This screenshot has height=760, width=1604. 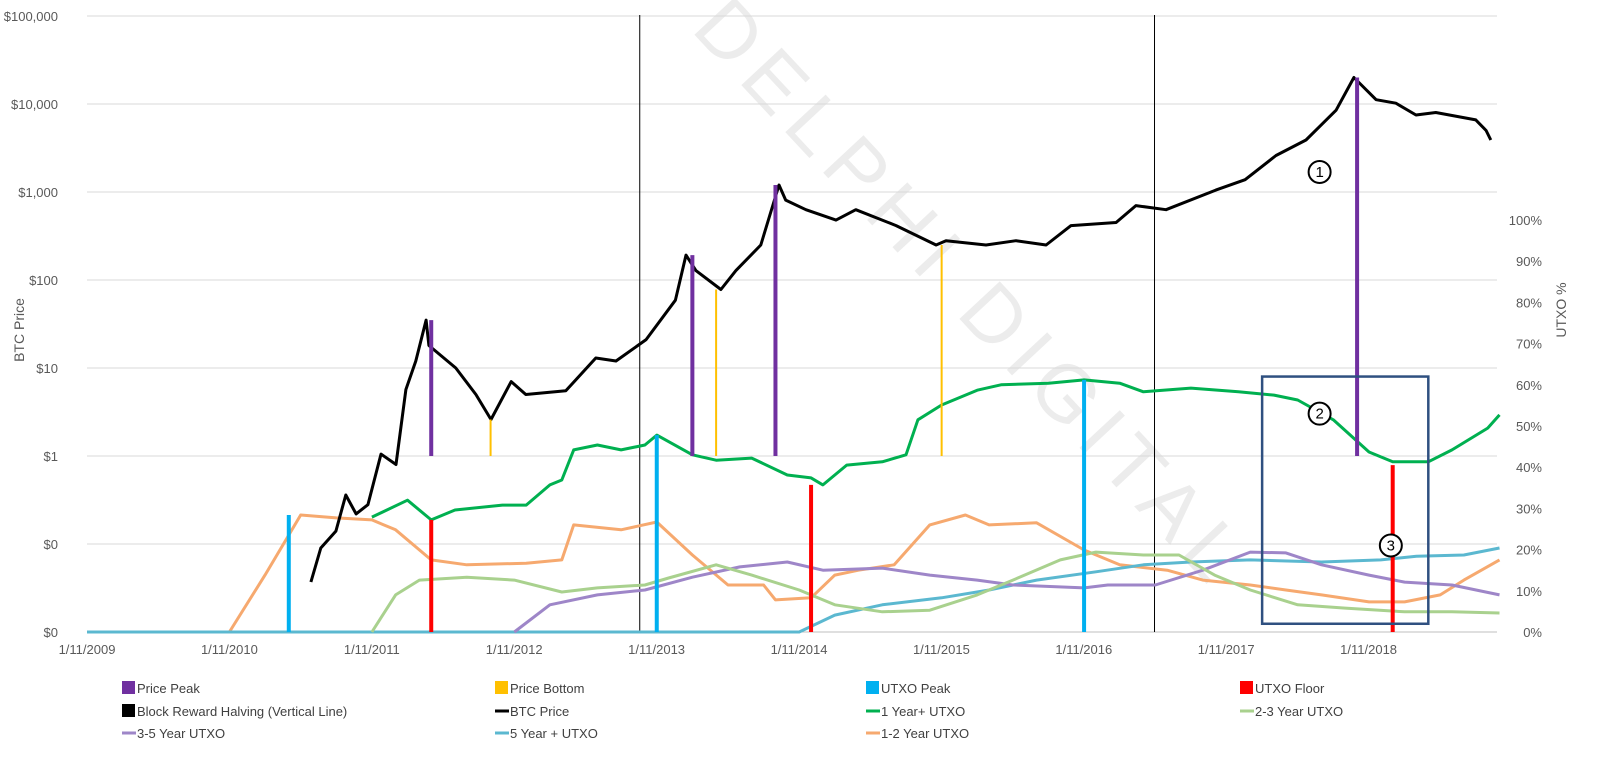 What do you see at coordinates (229, 649) in the screenshot?
I see `x-tick-label: 1/11/2010` at bounding box center [229, 649].